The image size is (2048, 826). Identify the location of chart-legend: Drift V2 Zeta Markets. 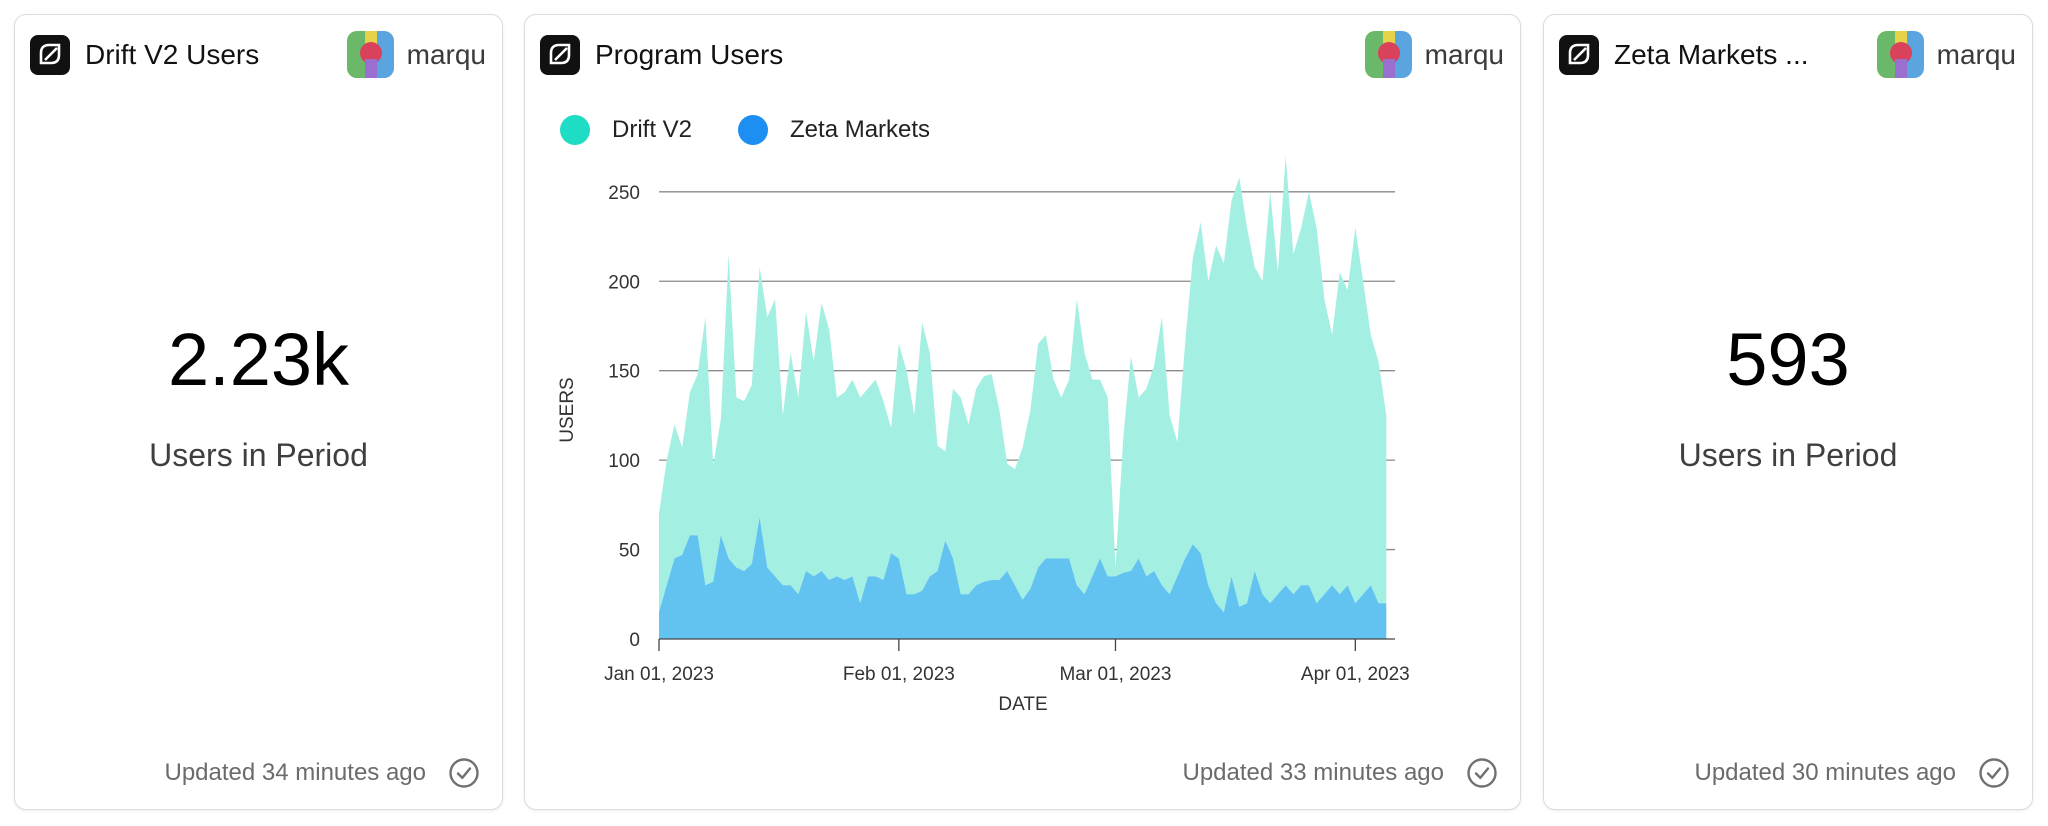
(768, 130).